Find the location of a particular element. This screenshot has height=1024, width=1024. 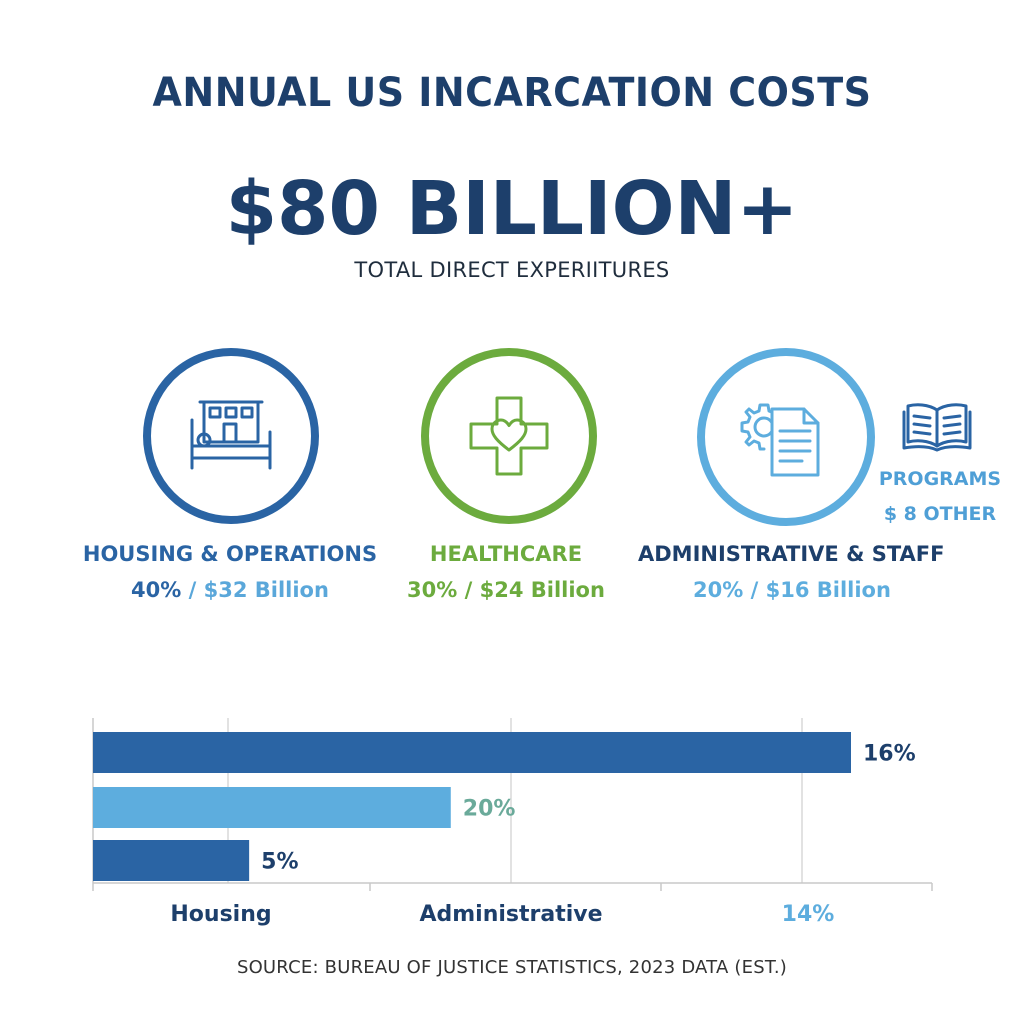

housing-ring is located at coordinates (231, 436).